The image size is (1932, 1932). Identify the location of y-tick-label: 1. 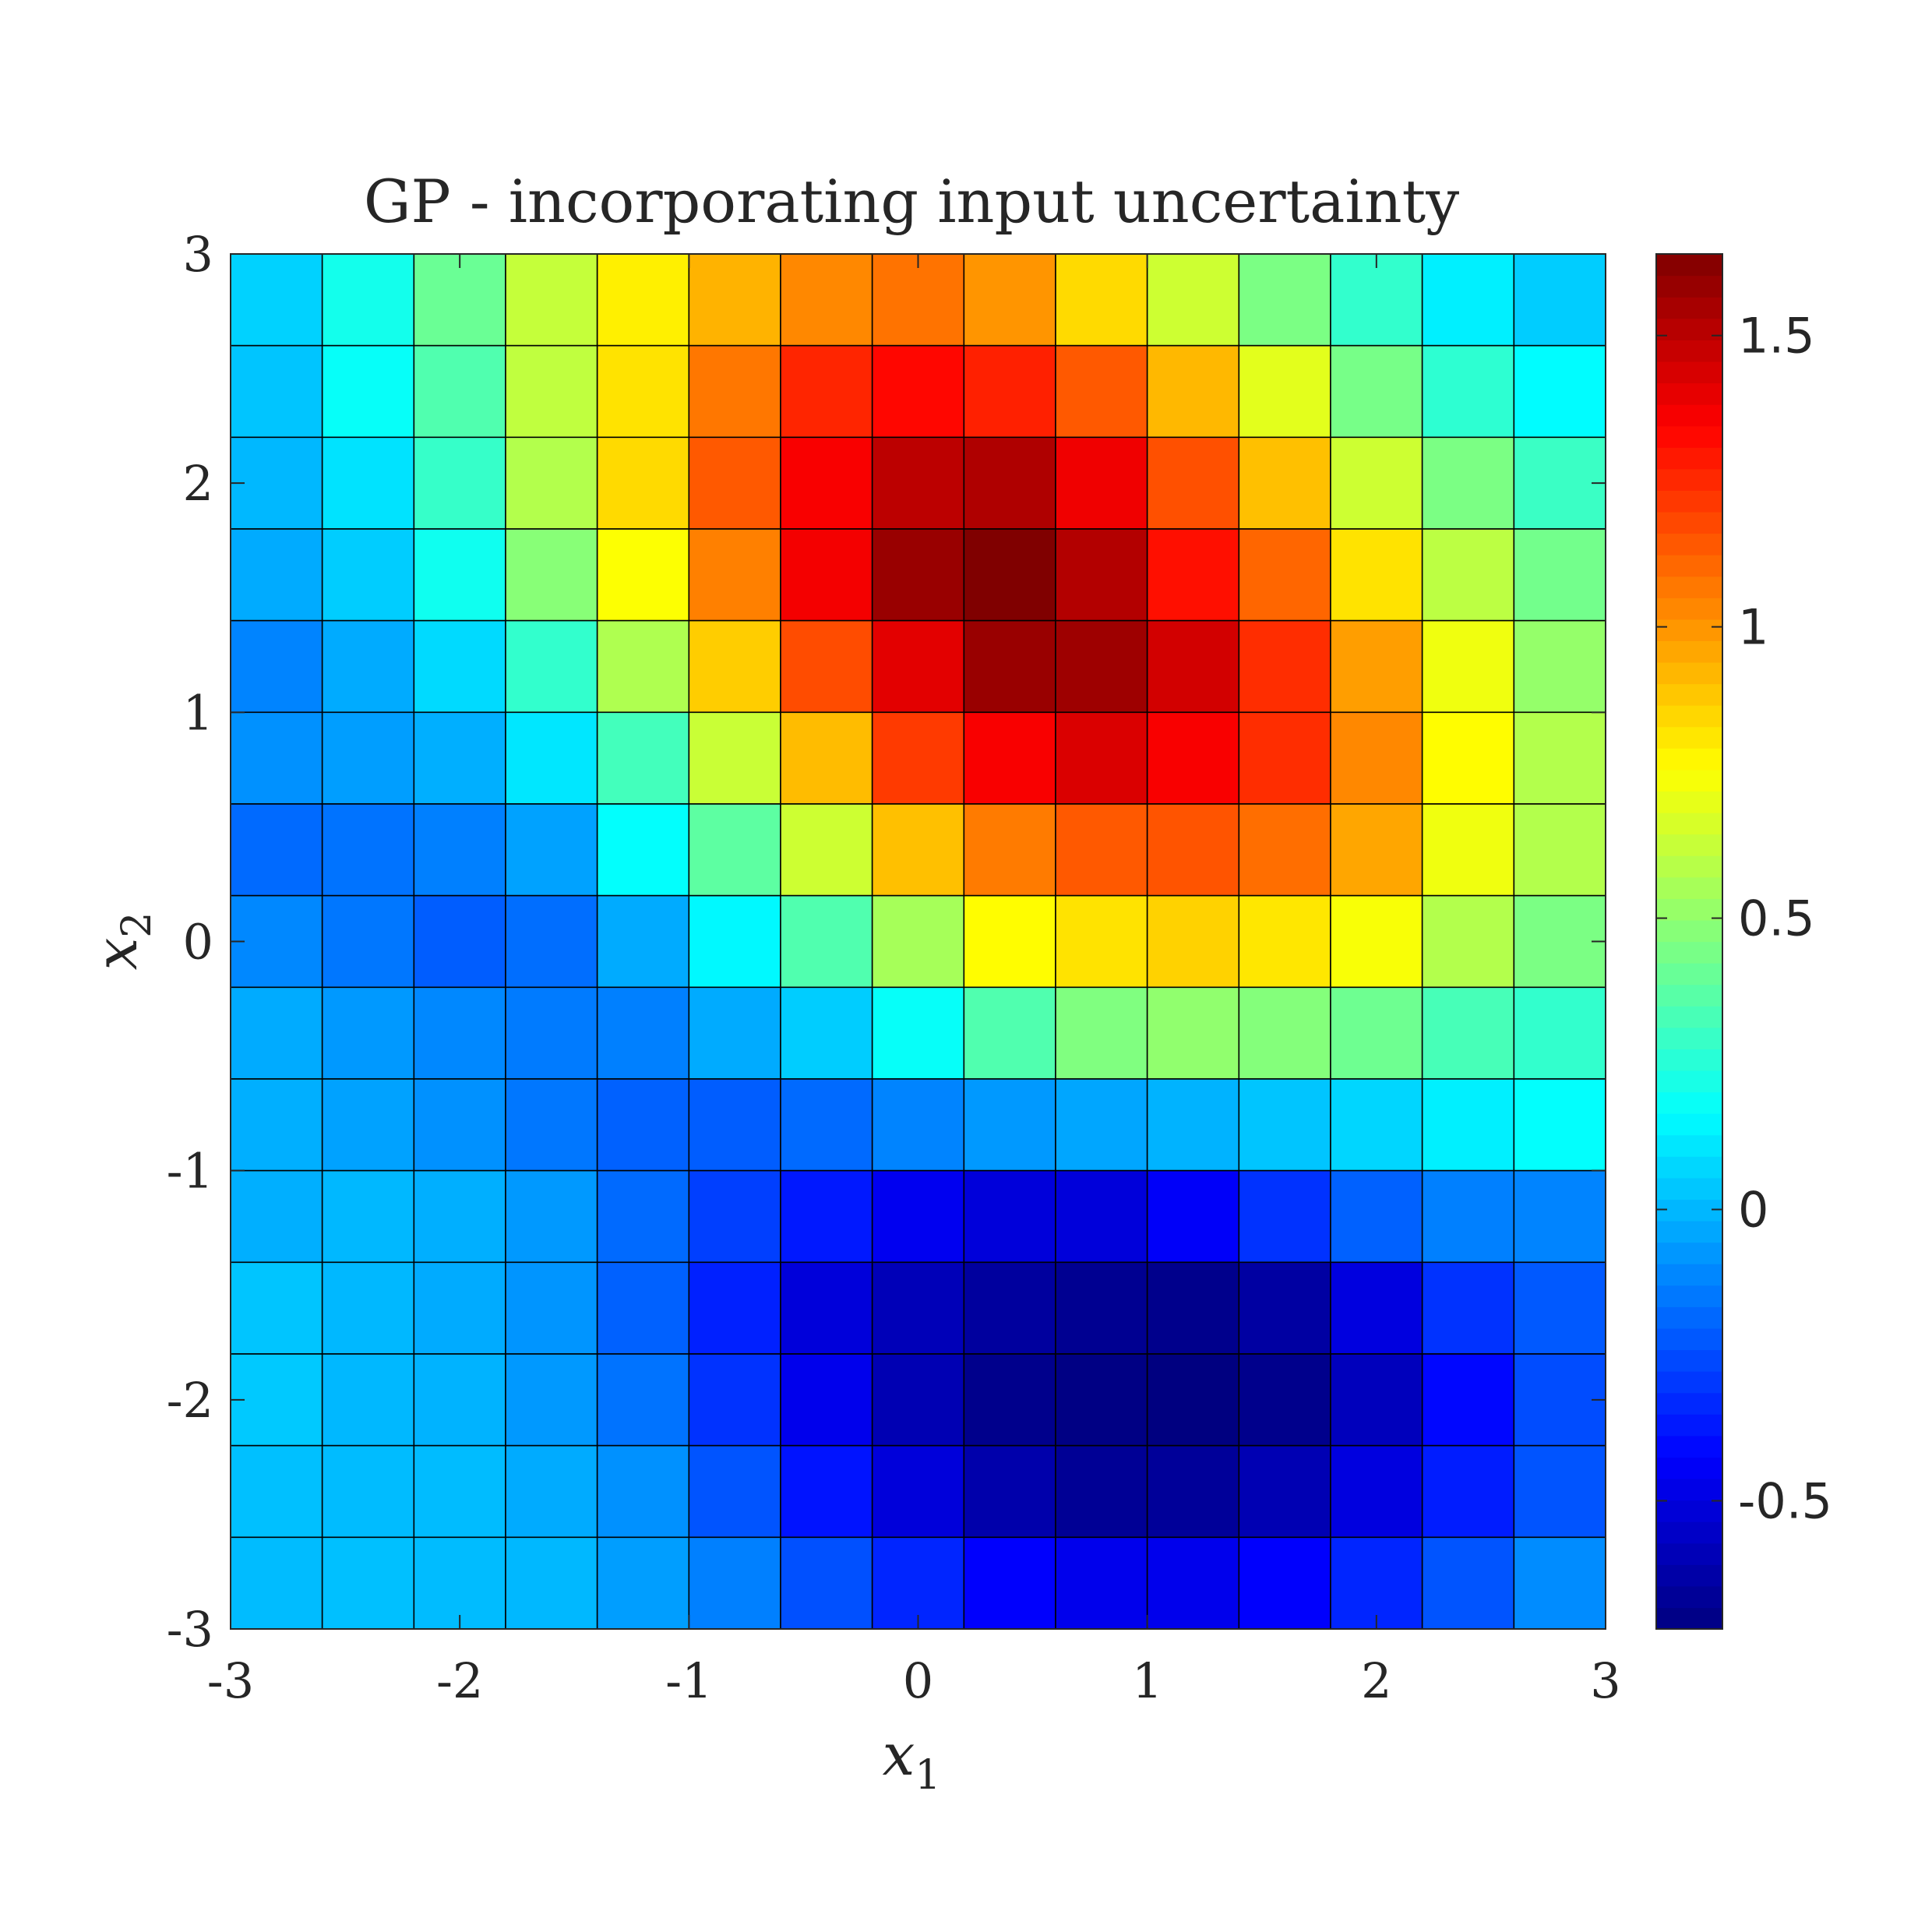
(198, 712).